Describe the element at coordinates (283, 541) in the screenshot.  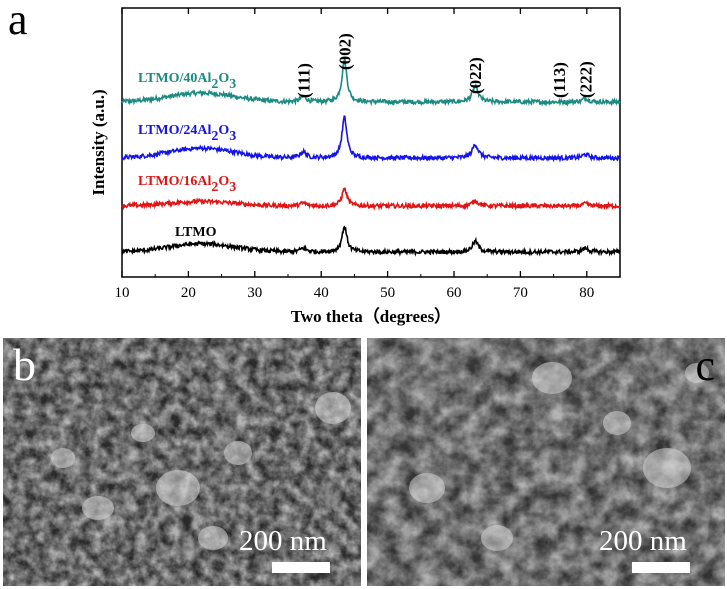
I see `scale-bar-label-b: 200 nm` at that location.